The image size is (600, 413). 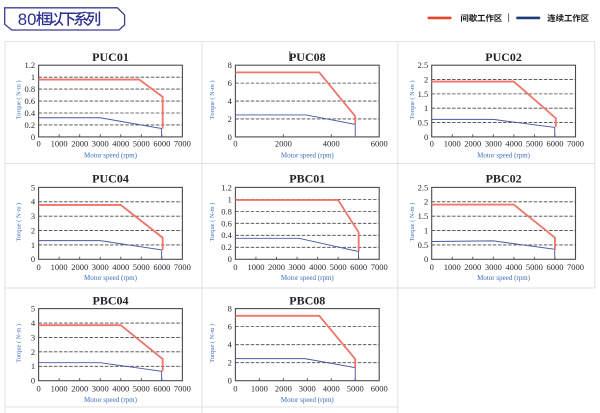 I want to click on svg-text: PUC08, so click(x=307, y=57).